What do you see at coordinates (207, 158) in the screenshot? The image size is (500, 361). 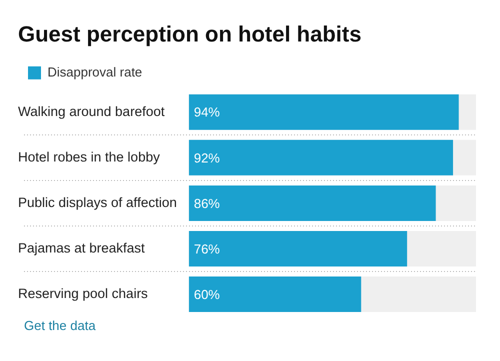 I see `data-label: 92%` at bounding box center [207, 158].